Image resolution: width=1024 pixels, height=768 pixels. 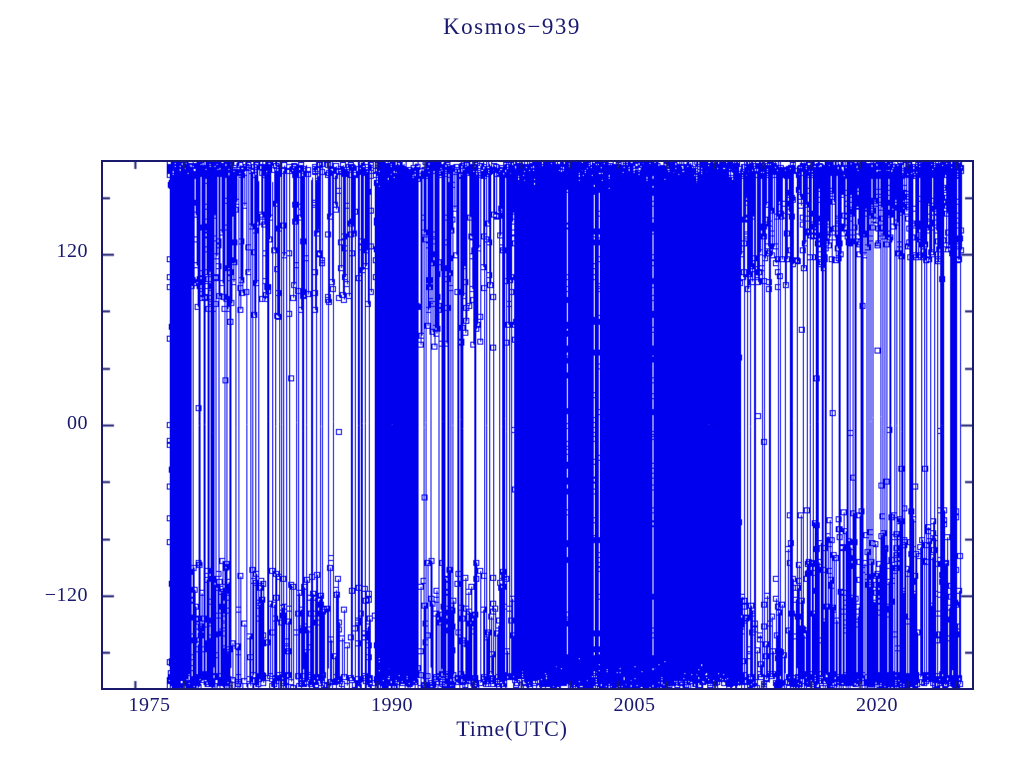 What do you see at coordinates (634, 705) in the screenshot?
I see `x-tick-label: 2005` at bounding box center [634, 705].